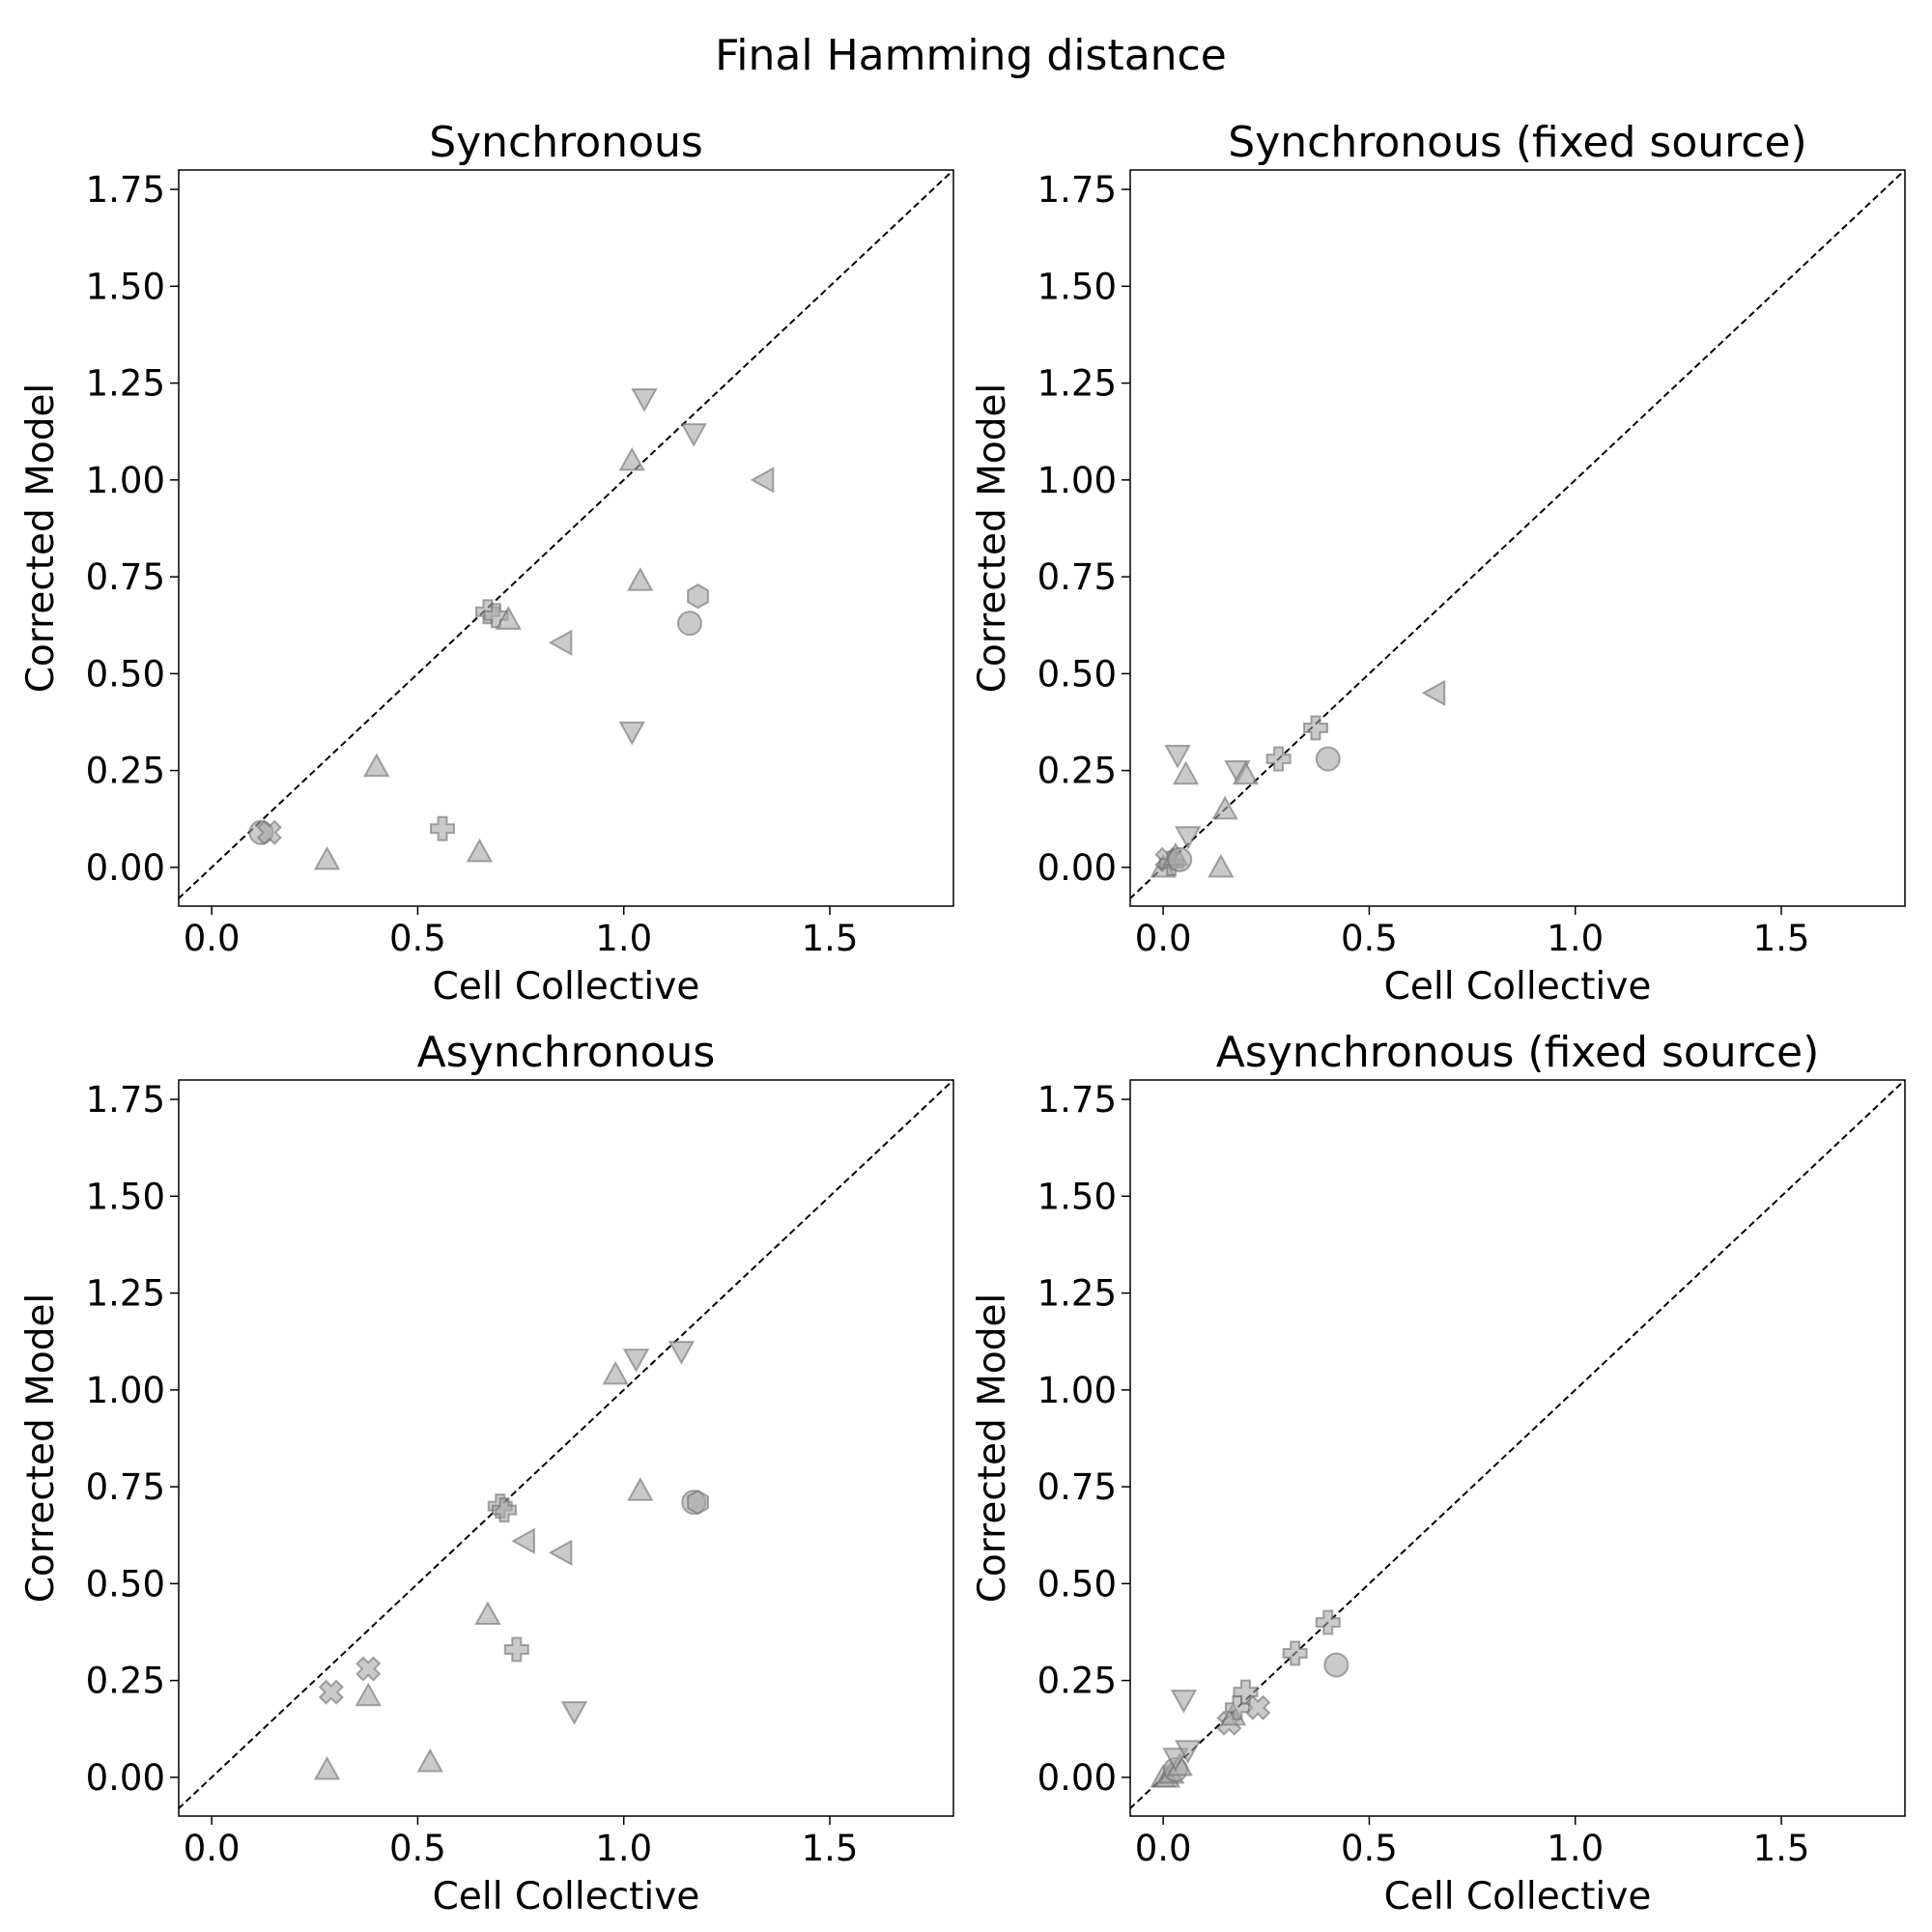 Image resolution: width=1932 pixels, height=1932 pixels. Describe the element at coordinates (566, 142) in the screenshot. I see `chart-title: Synchronous` at that location.